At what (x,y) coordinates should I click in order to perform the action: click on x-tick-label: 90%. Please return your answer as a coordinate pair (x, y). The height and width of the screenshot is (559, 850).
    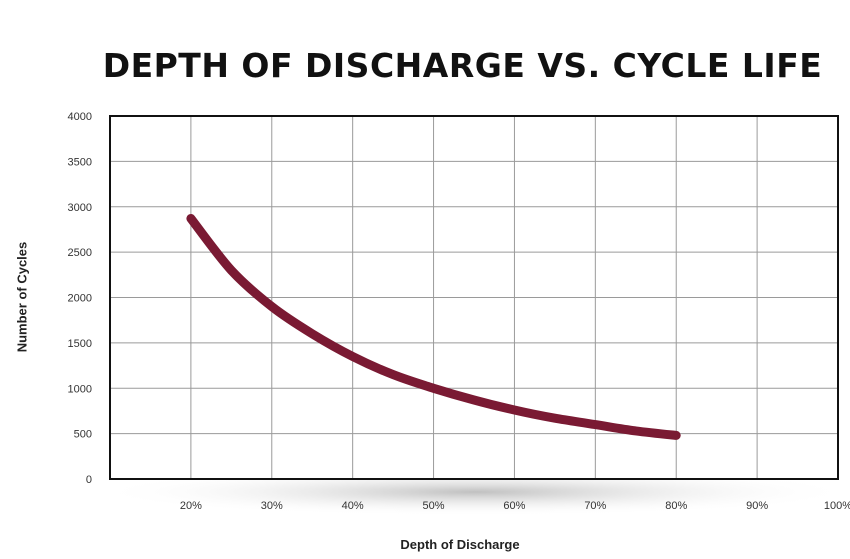
    Looking at the image, I should click on (757, 506).